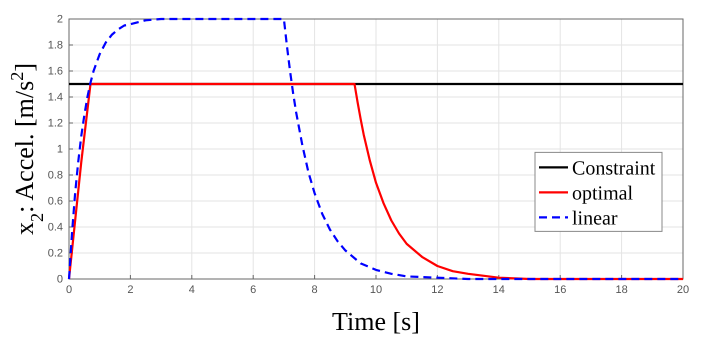 The image size is (705, 340). Describe the element at coordinates (614, 168) in the screenshot. I see `legend-label: Constraint` at that location.